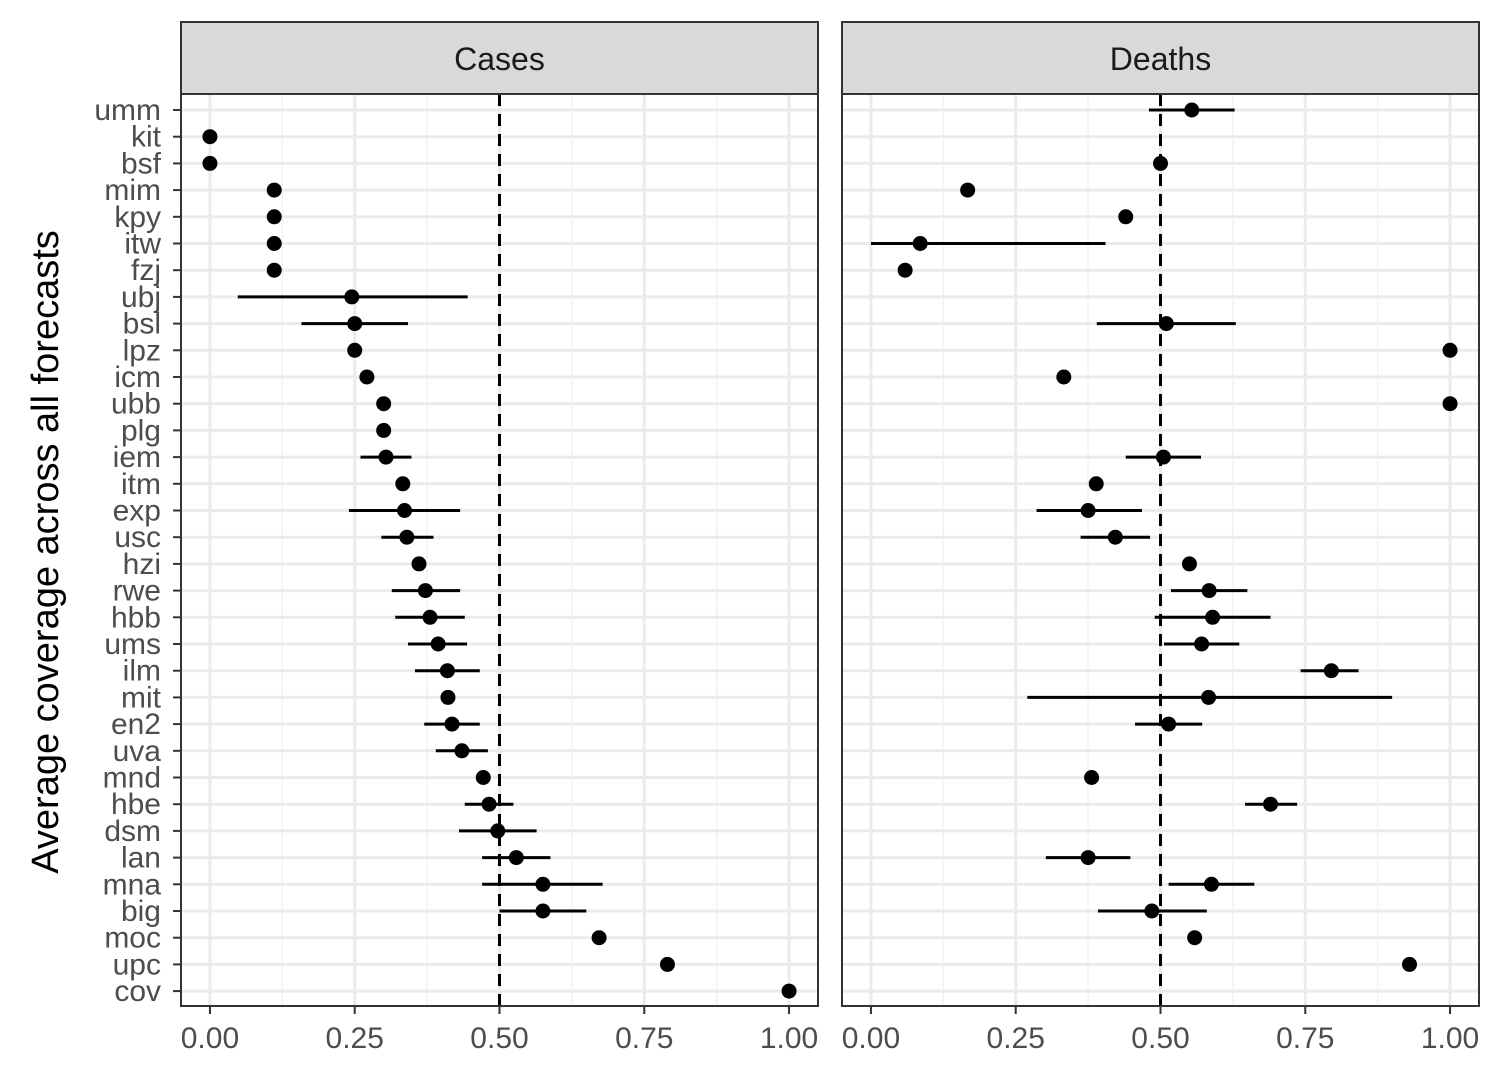 This screenshot has height=1092, width=1503. What do you see at coordinates (137, 377) in the screenshot?
I see `y-tick-label: icm` at bounding box center [137, 377].